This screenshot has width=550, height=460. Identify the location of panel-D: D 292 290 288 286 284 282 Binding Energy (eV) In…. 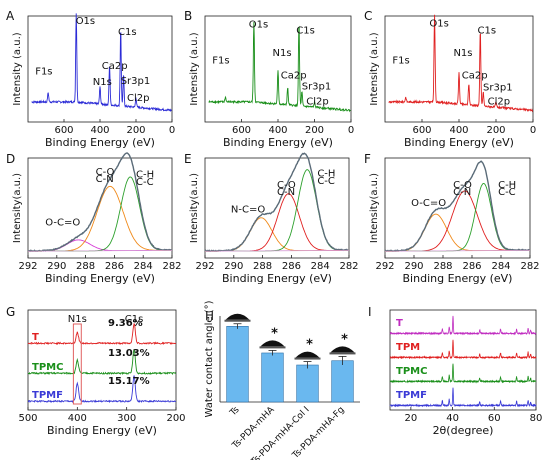
(94, 218).